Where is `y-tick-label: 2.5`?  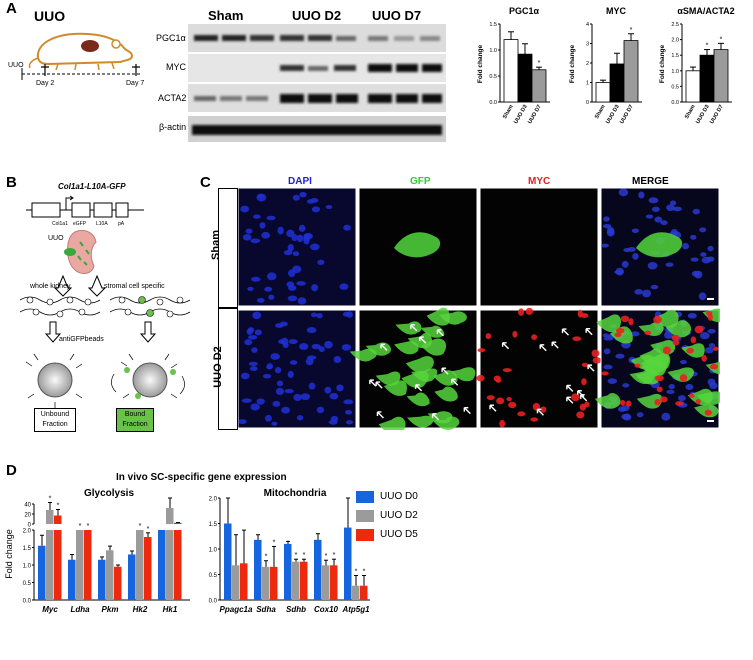
y-tick-label: 2.5 is located at coordinates (675, 25).